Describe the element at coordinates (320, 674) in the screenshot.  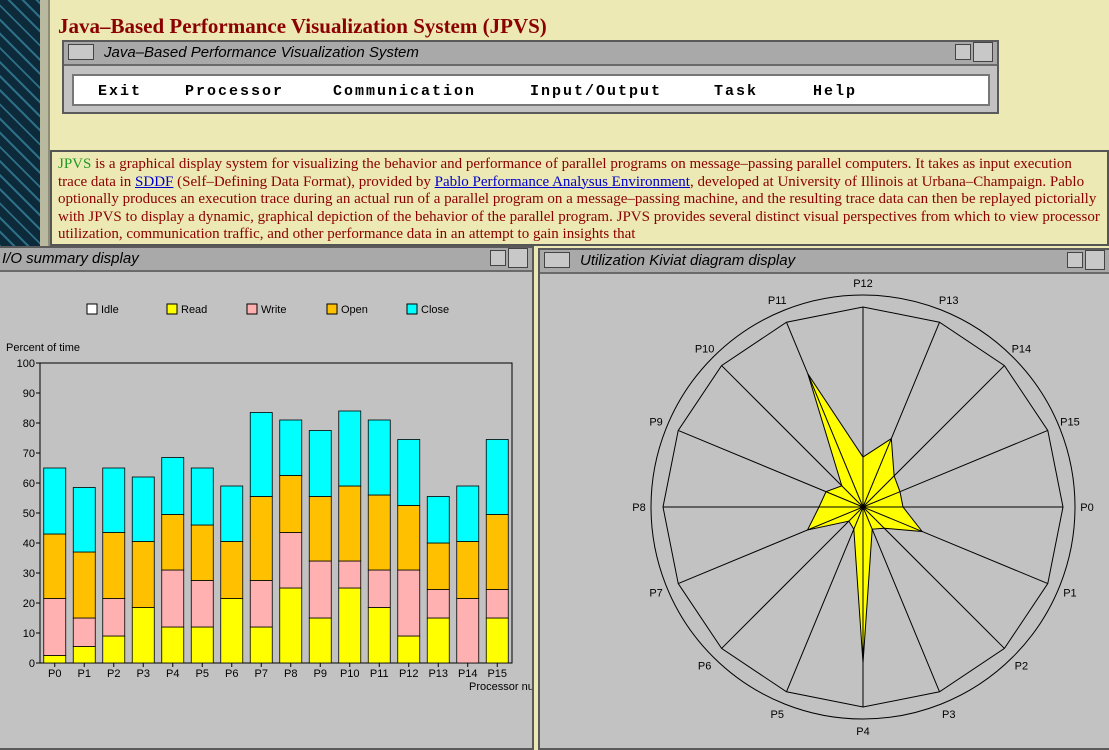
I see `x-tick-label: P9` at that location.